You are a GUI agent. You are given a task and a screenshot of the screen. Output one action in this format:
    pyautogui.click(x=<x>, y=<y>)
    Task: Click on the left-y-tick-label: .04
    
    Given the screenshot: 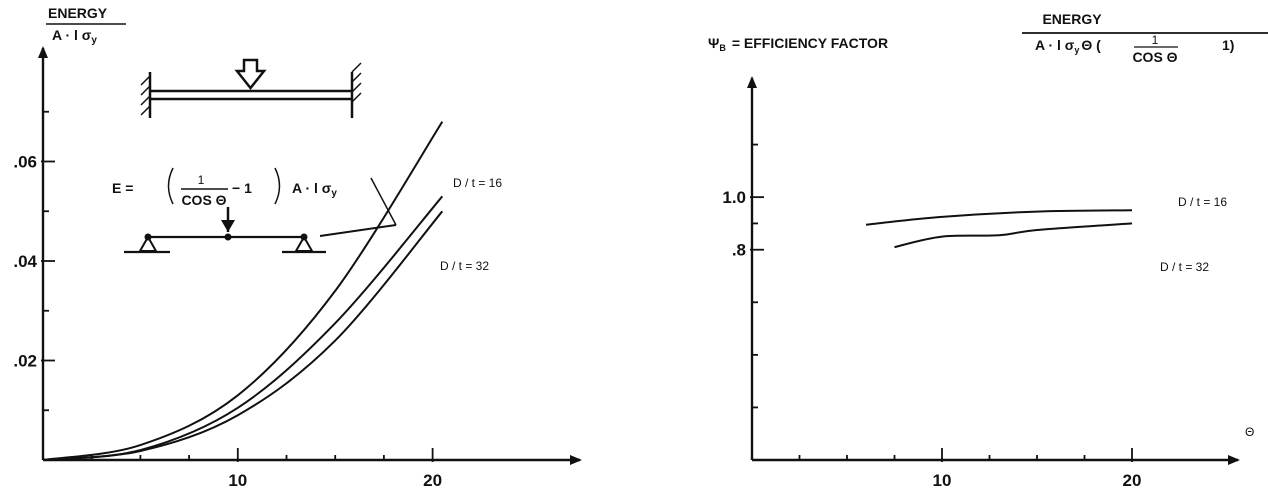 What is the action you would take?
    pyautogui.click(x=25, y=261)
    